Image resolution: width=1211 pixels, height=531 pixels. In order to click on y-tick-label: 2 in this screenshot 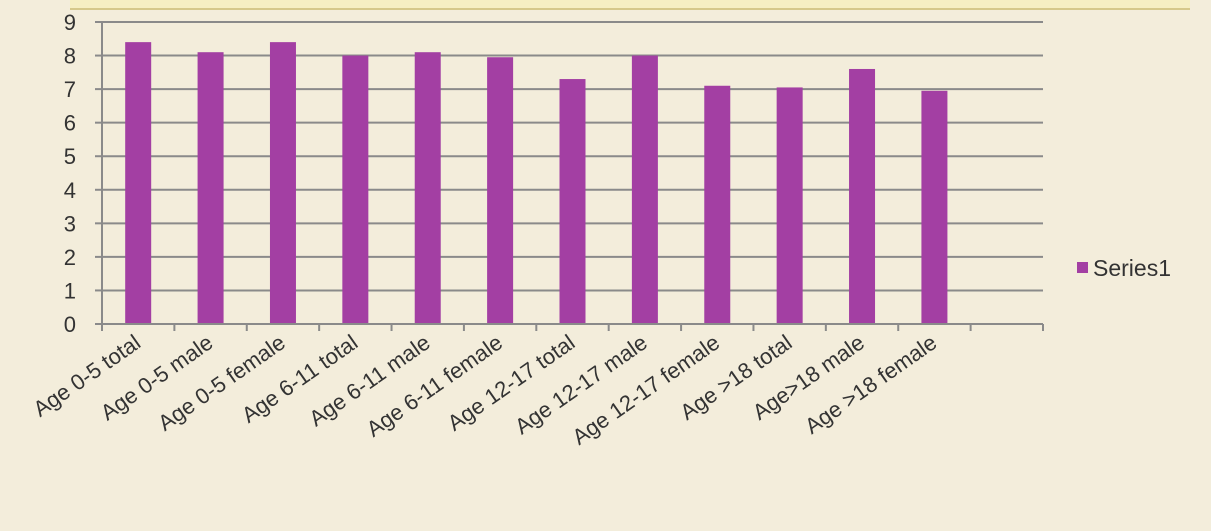, I will do `click(70, 257)`.